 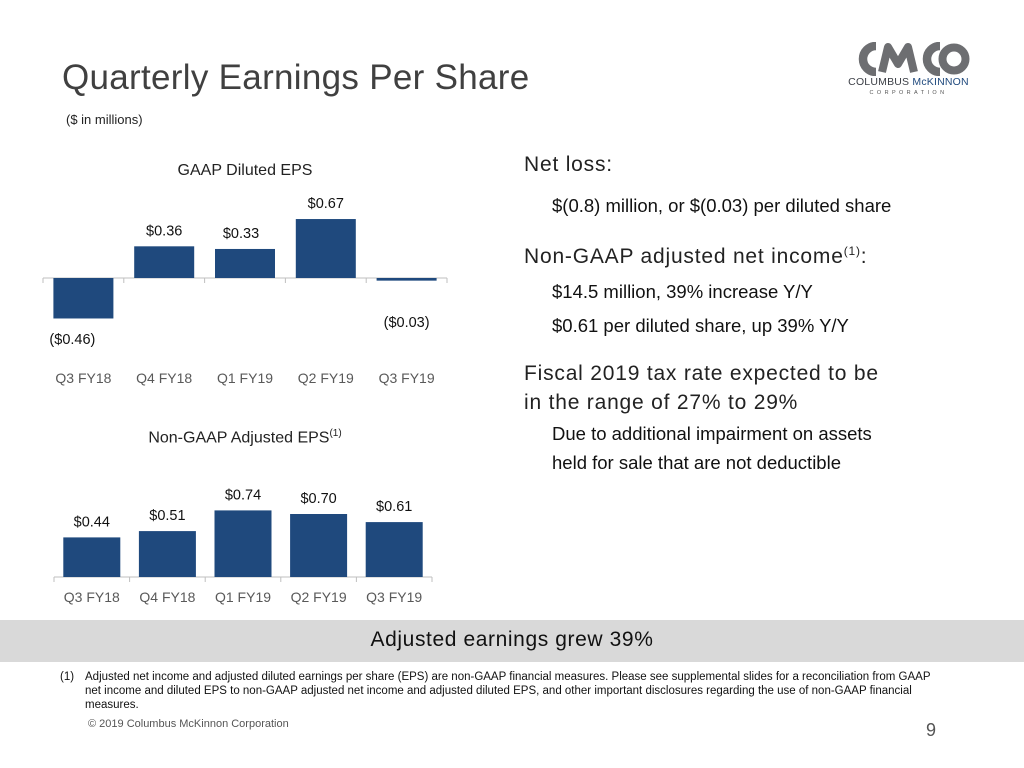 I want to click on summary-banner: Adjusted earnings grew 39%, so click(x=512, y=641).